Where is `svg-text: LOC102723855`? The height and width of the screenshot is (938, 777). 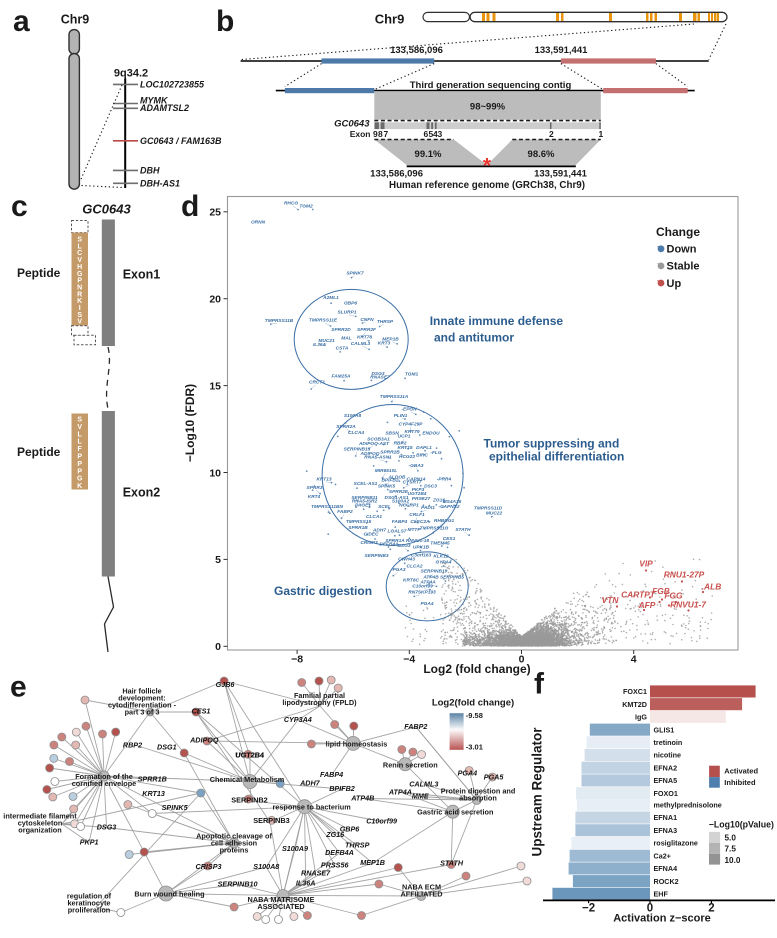 svg-text: LOC102723855 is located at coordinates (172, 85).